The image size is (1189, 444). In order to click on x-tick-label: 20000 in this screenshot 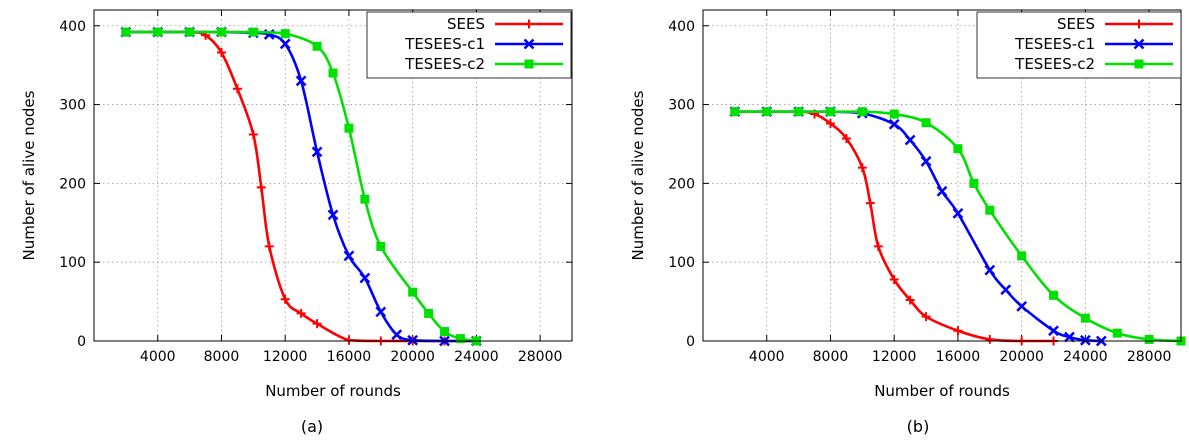, I will do `click(412, 357)`.